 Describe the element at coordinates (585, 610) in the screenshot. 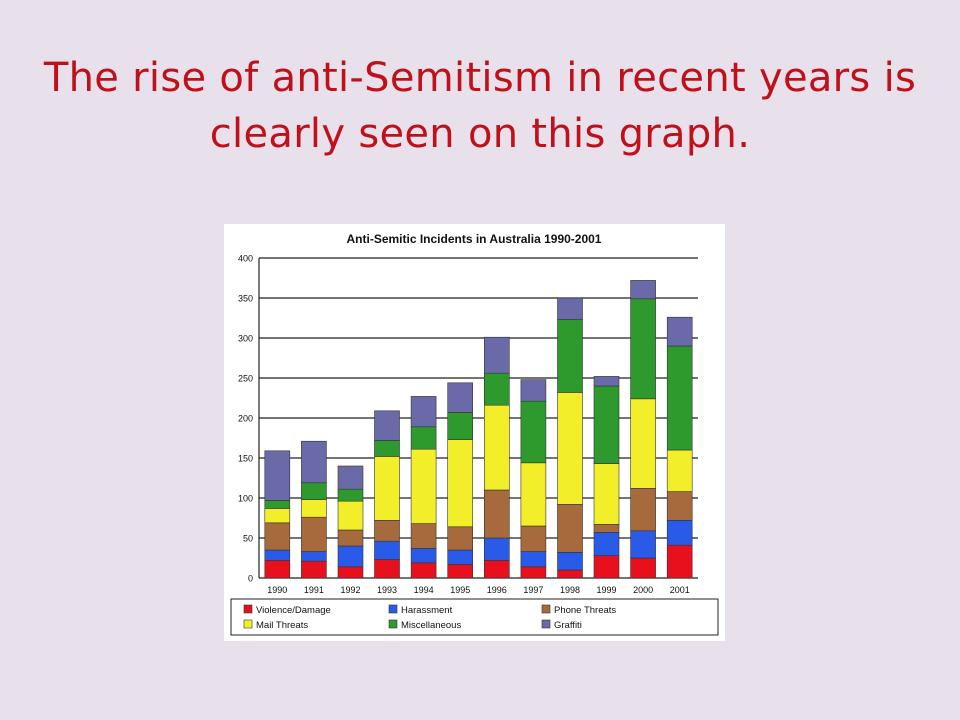

I see `legend-label: Phone Threats` at that location.